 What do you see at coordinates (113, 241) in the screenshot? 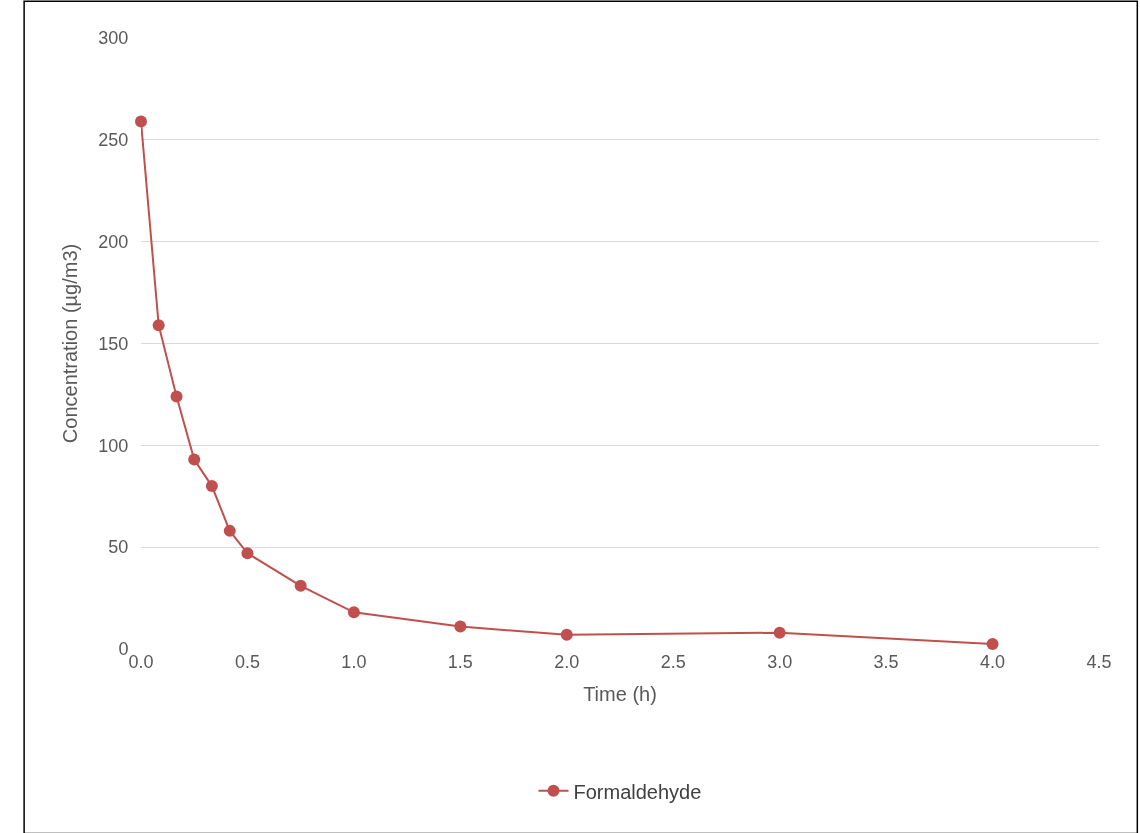
I see `y-tick-label: 200` at bounding box center [113, 241].